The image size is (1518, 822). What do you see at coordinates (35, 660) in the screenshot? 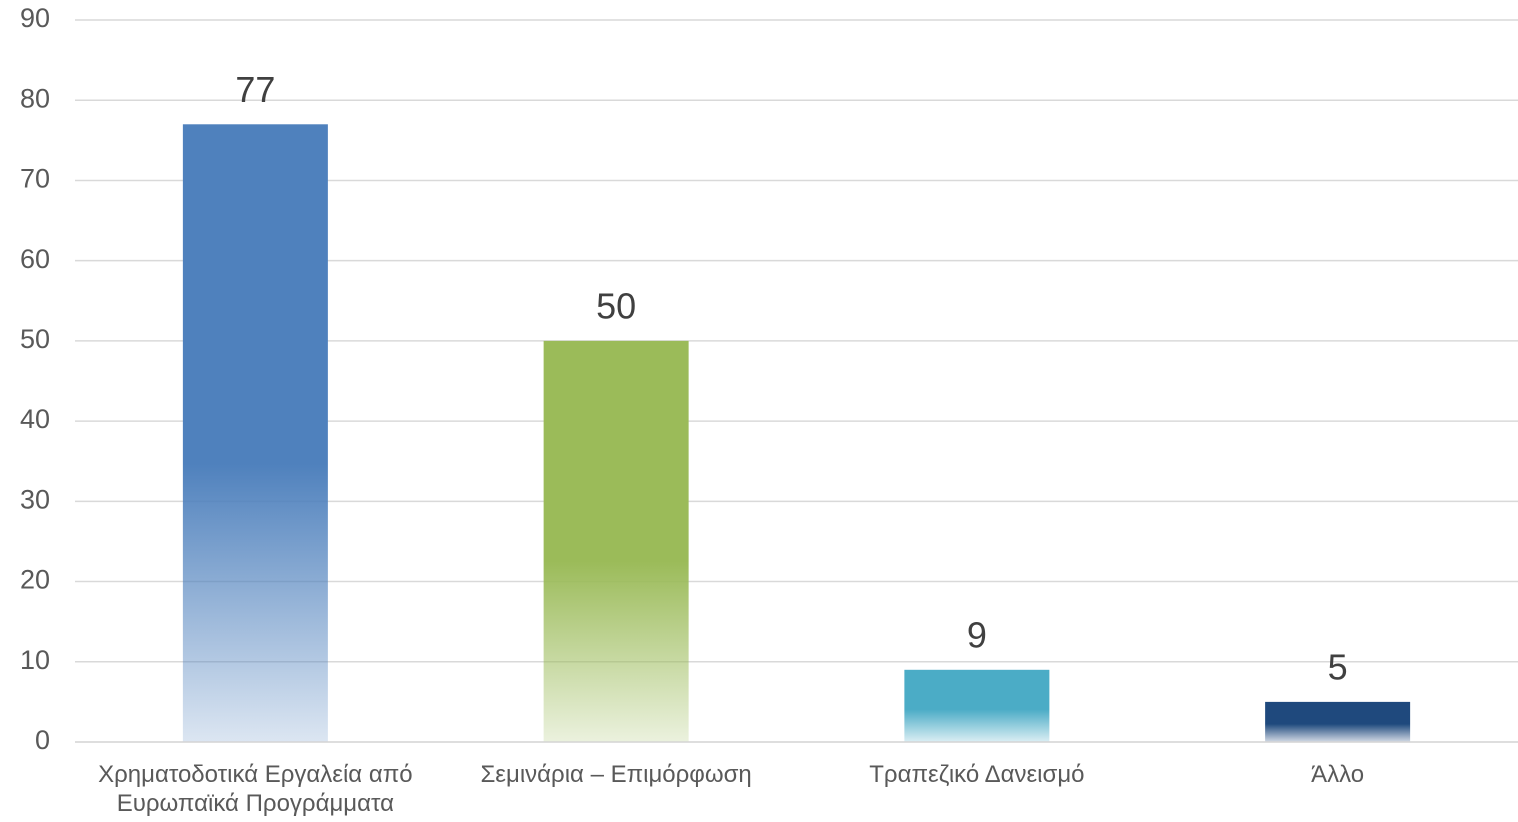
I see `y-tick-label: 10` at bounding box center [35, 660].